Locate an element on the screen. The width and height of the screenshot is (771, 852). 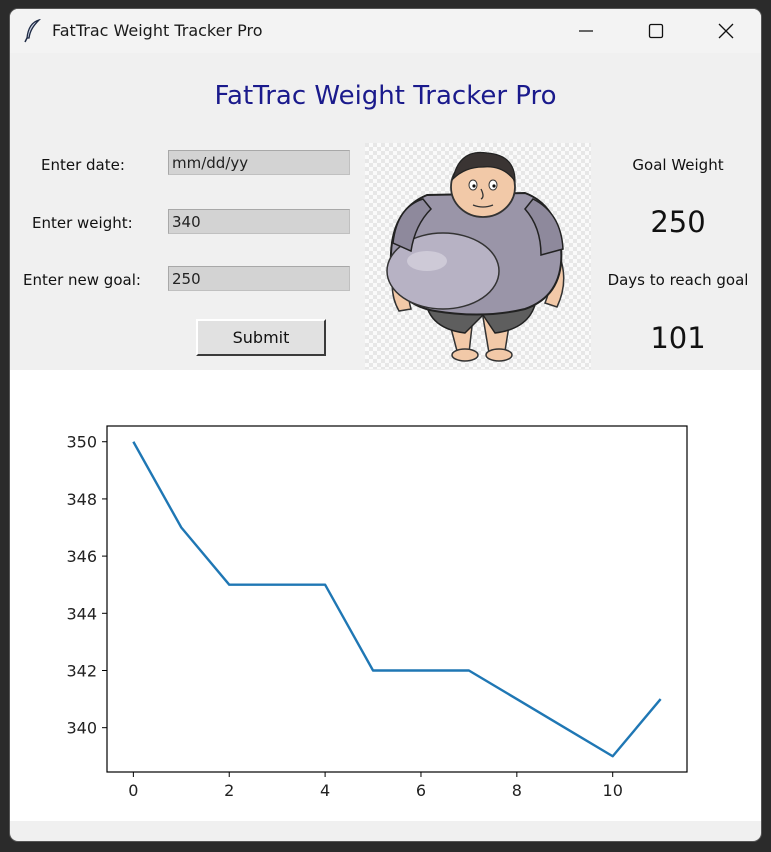
goal-label: Enter new goal: is located at coordinates (82, 280).